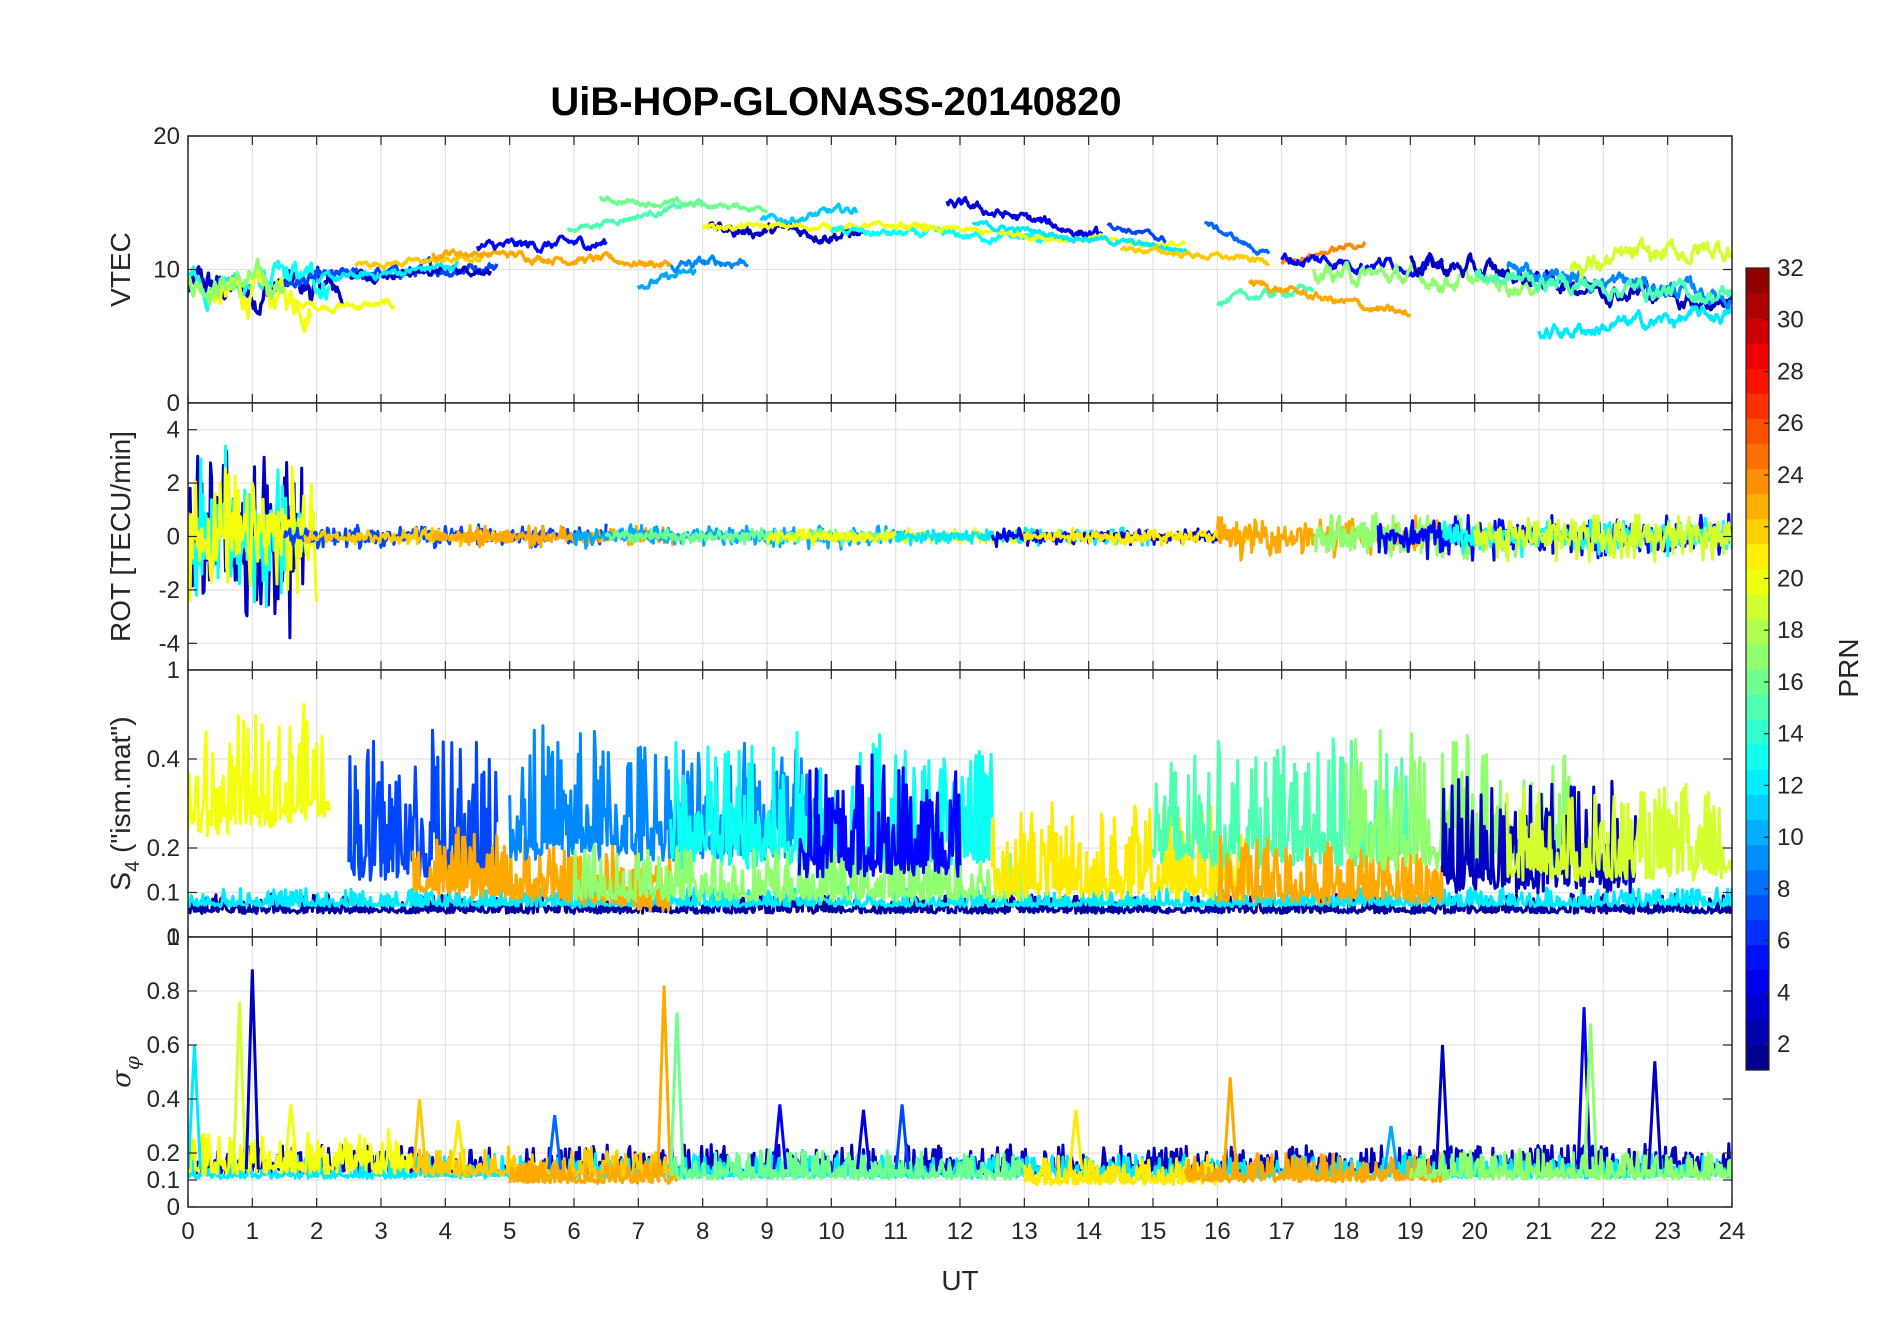 The height and width of the screenshot is (1330, 1902). I want to click on colorbar-tick-label: 24, so click(1790, 475).